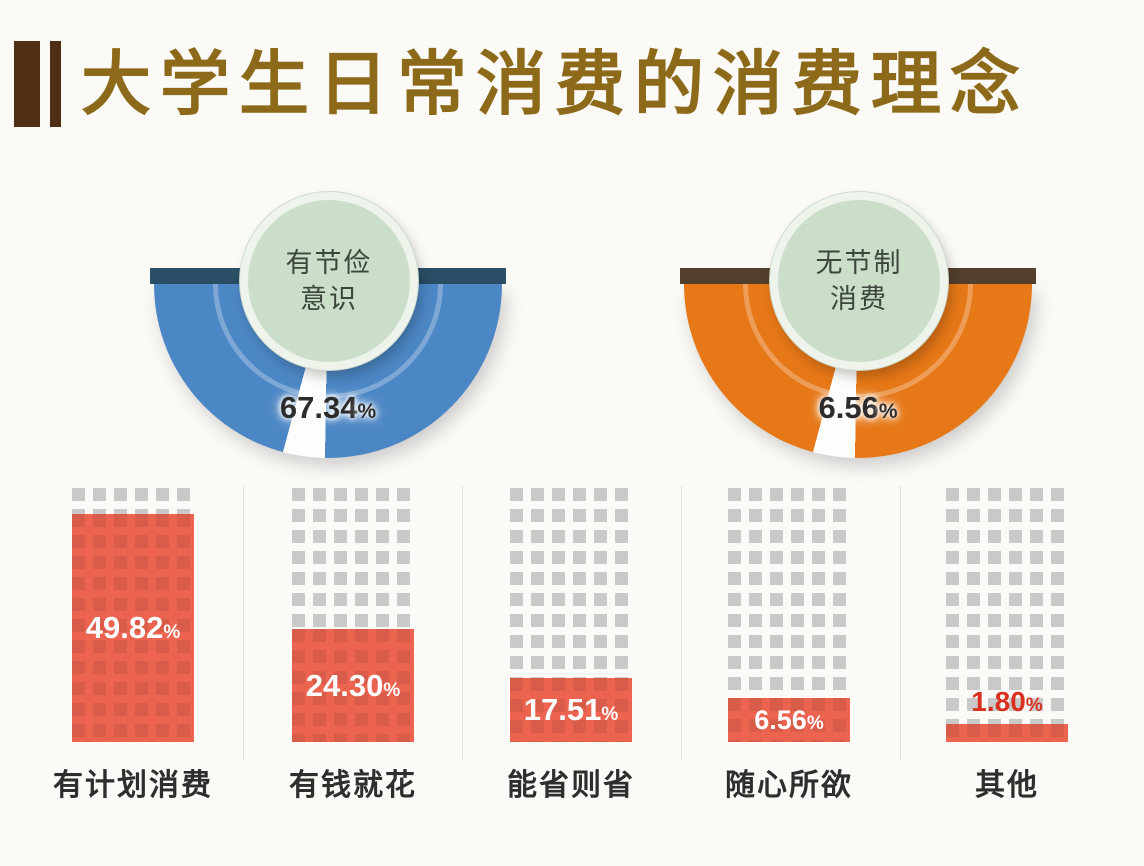  What do you see at coordinates (780, 719) in the screenshot?
I see `bar-value-number: 6.56` at bounding box center [780, 719].